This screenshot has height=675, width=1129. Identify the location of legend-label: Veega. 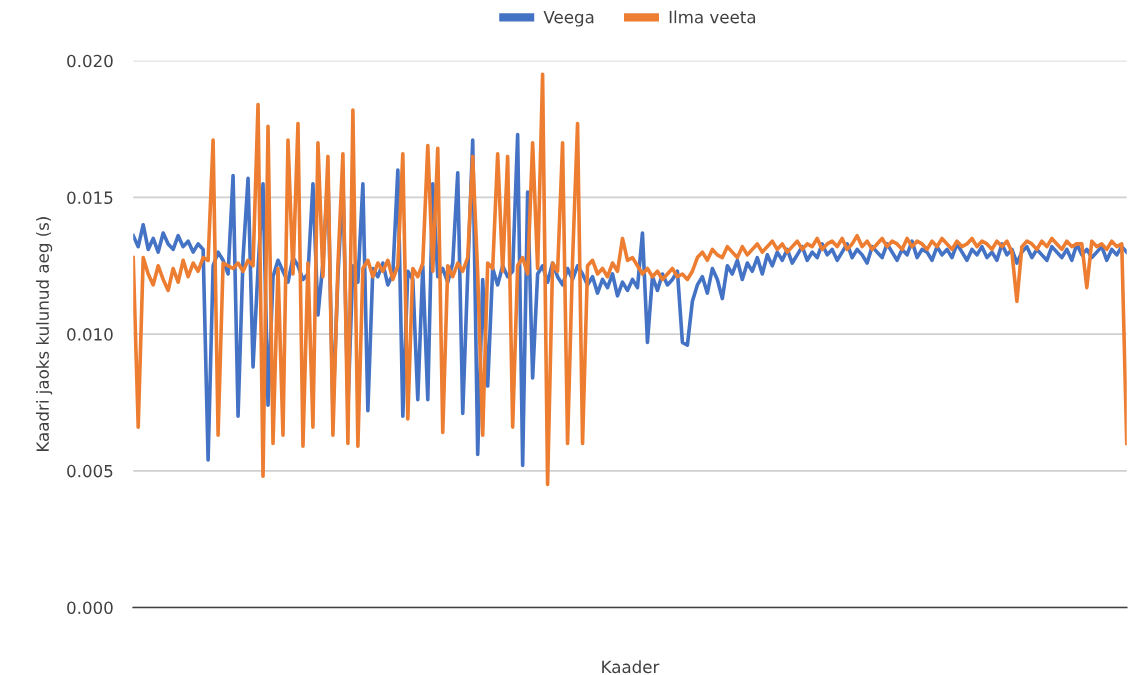
(568, 19).